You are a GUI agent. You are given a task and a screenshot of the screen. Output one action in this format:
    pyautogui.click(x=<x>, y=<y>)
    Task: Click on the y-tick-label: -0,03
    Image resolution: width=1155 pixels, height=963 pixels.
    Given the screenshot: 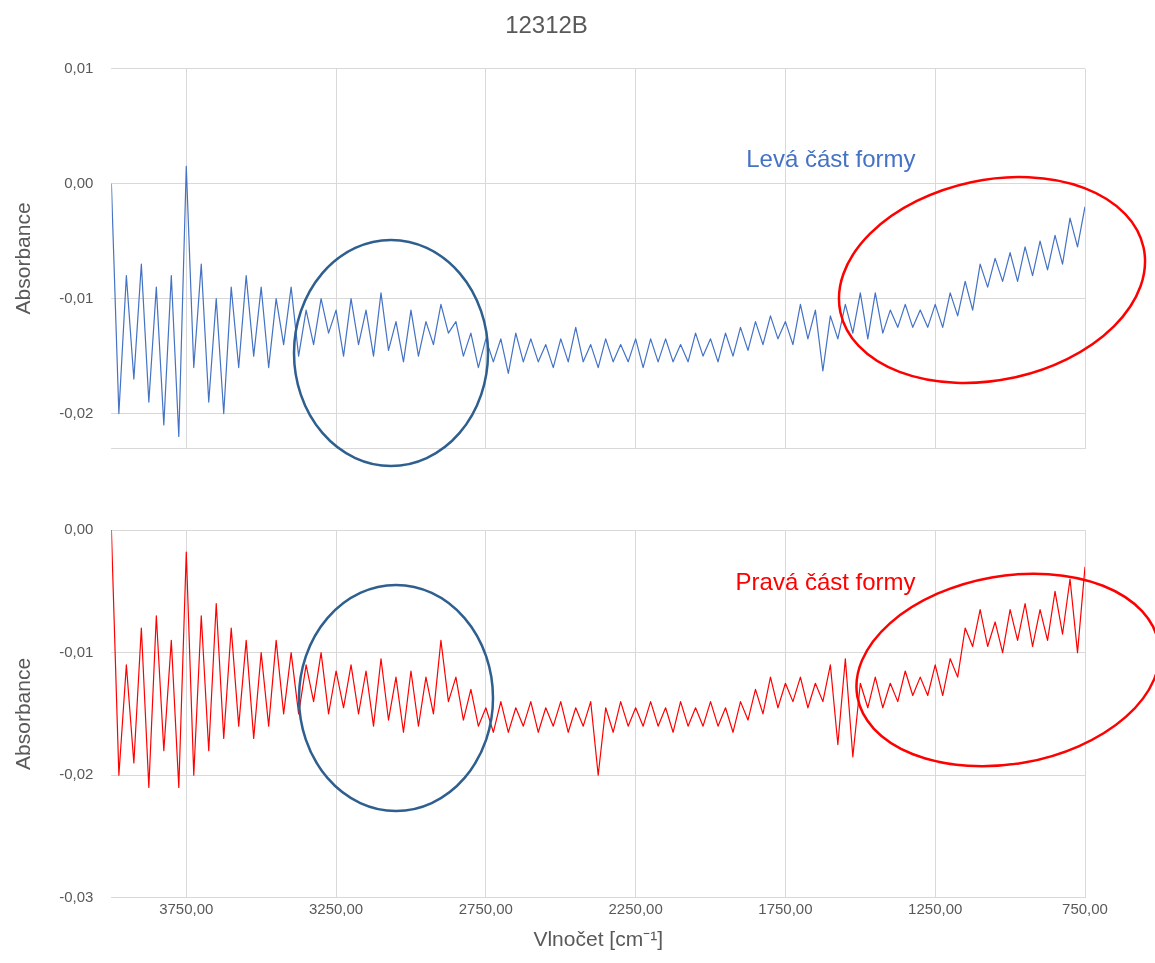 What is the action you would take?
    pyautogui.click(x=76, y=896)
    